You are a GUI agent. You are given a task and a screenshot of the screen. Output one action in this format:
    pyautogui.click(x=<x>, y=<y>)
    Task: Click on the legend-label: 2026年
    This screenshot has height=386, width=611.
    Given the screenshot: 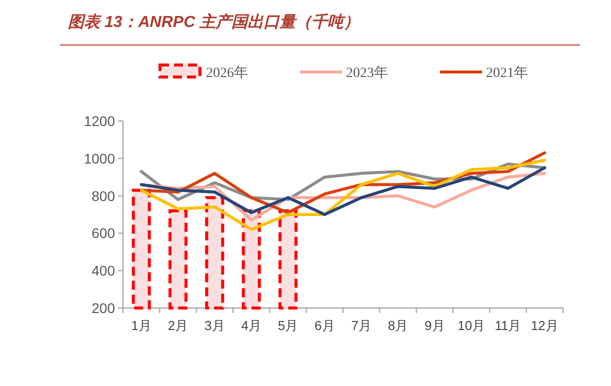 What is the action you would take?
    pyautogui.click(x=227, y=73)
    